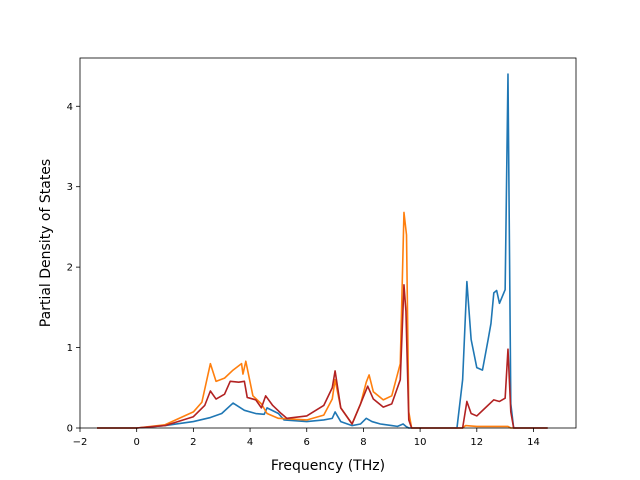 This screenshot has width=640, height=480. I want to click on x-tick-label: 2, so click(193, 442).